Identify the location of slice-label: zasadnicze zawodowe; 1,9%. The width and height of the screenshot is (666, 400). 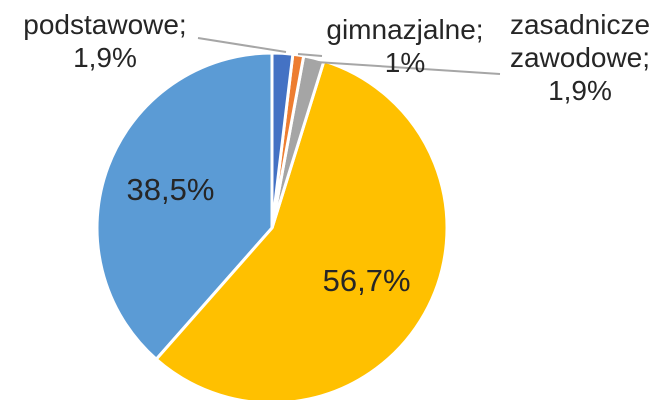
(580, 57).